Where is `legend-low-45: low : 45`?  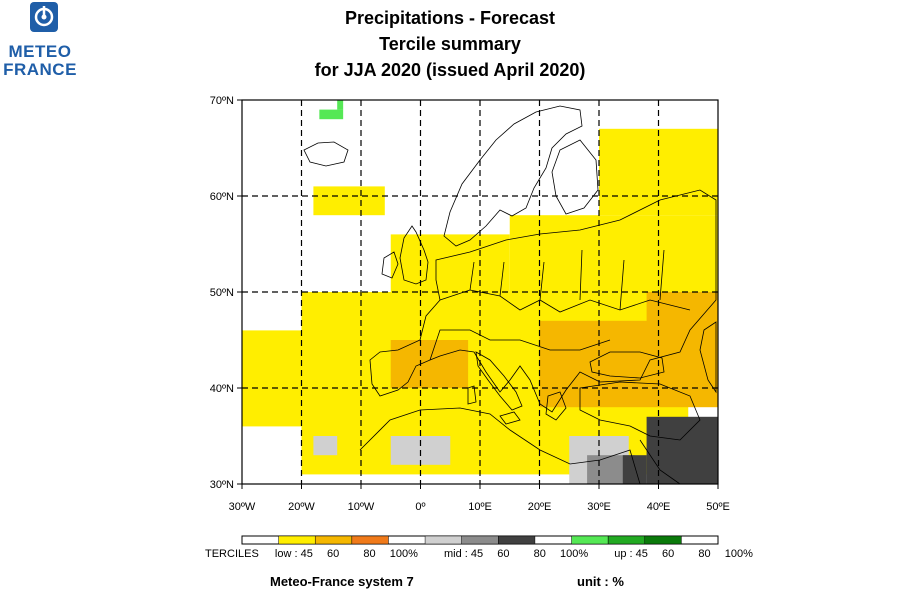
legend-low-45: low : 45 is located at coordinates (293, 554).